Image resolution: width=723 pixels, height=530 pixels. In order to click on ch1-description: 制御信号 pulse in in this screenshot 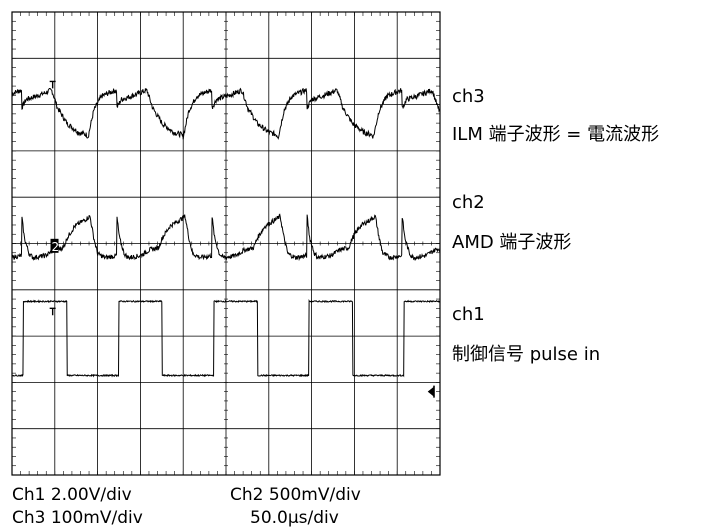, I will do `click(526, 354)`.